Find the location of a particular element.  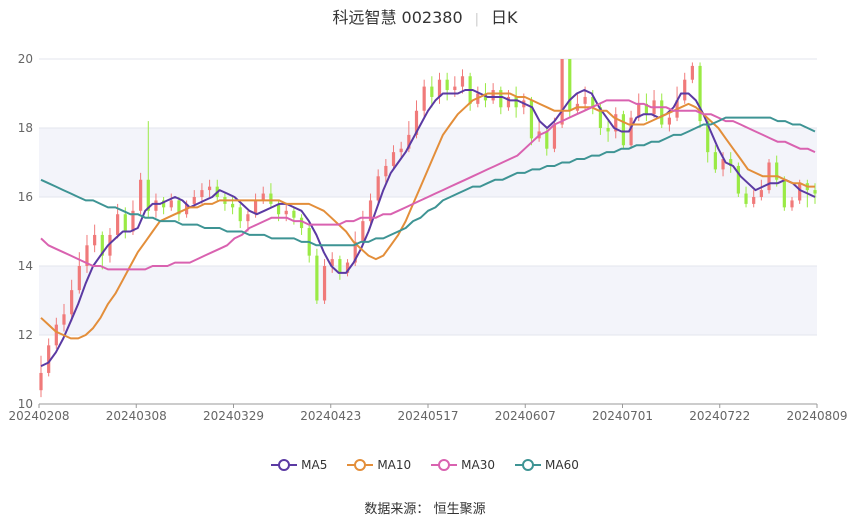

y-tick-label: 10 is located at coordinates (25, 404).